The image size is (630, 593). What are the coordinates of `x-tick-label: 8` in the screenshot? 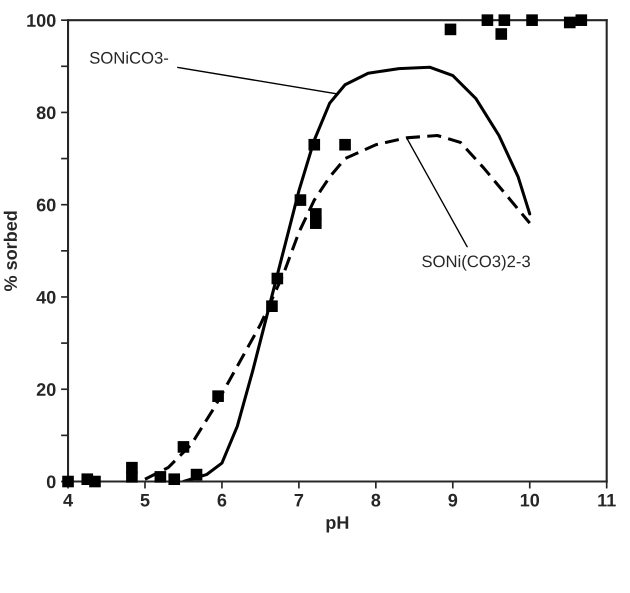 It's located at (375, 500).